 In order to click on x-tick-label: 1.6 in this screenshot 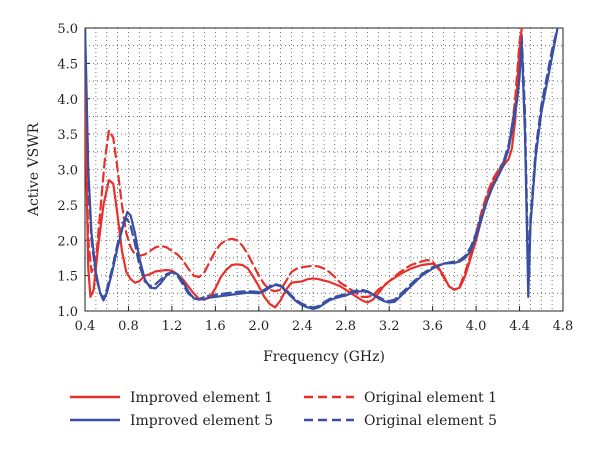, I will do `click(215, 326)`.